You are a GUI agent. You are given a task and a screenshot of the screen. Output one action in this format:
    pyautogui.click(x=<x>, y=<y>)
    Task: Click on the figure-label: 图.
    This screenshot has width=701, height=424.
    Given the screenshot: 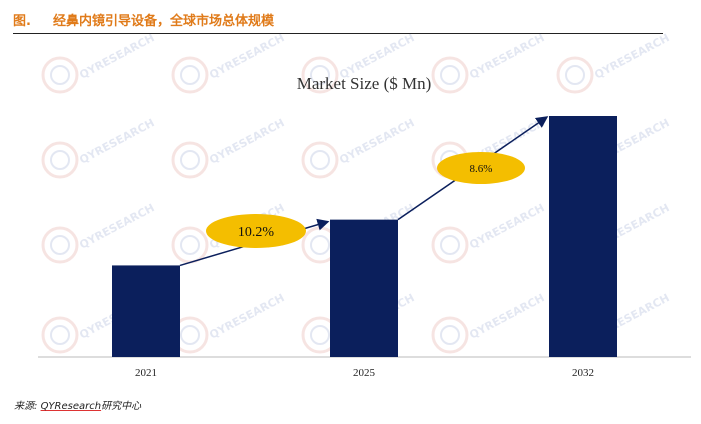 What is the action you would take?
    pyautogui.click(x=22, y=21)
    